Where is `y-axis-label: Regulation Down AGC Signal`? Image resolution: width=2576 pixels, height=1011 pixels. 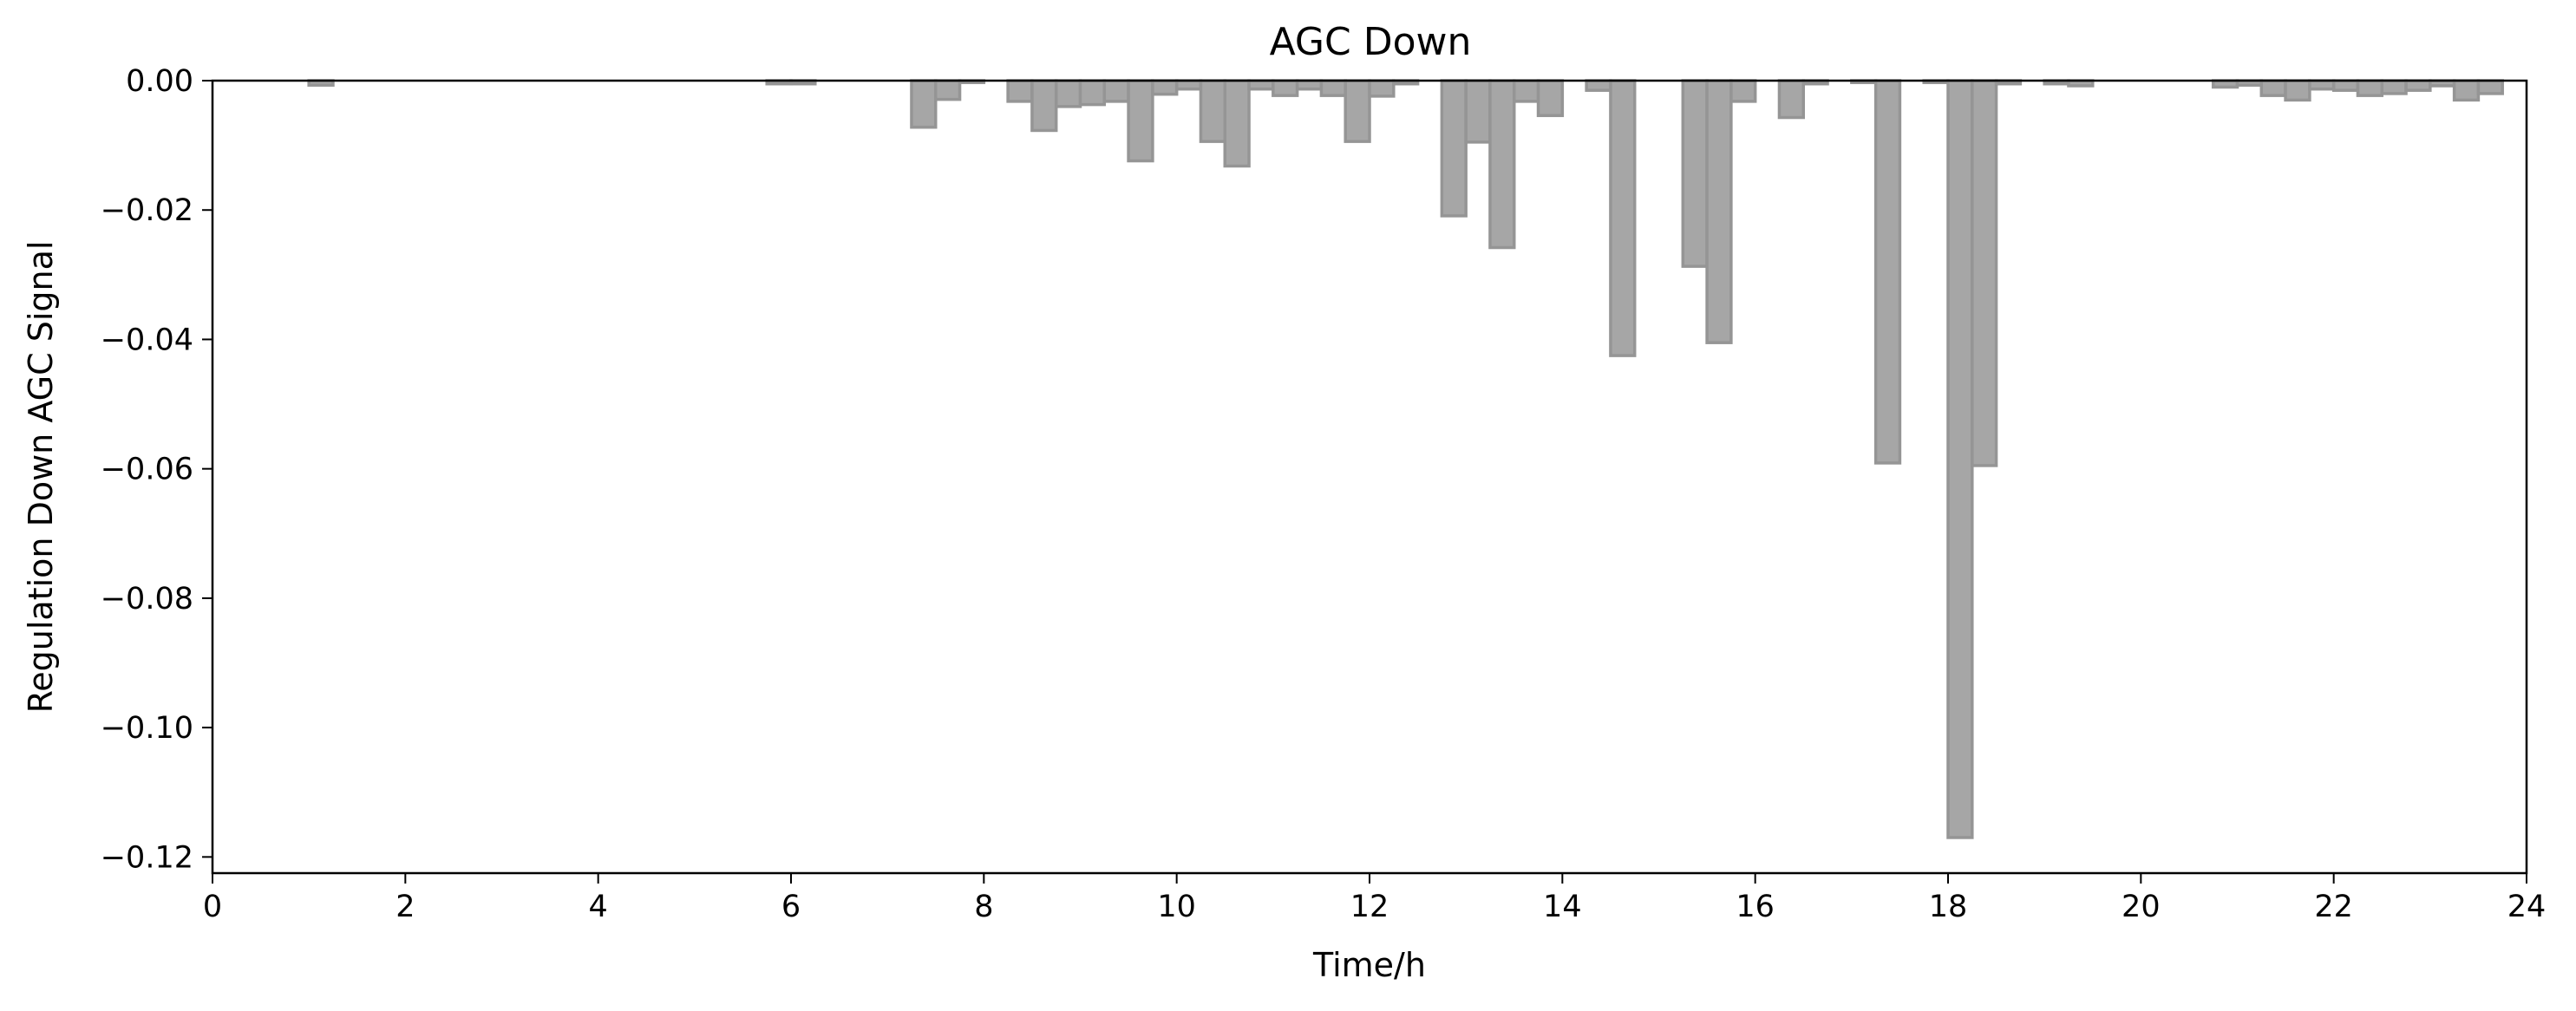
y-axis-label: Regulation Down AGC Signal is located at coordinates (41, 477).